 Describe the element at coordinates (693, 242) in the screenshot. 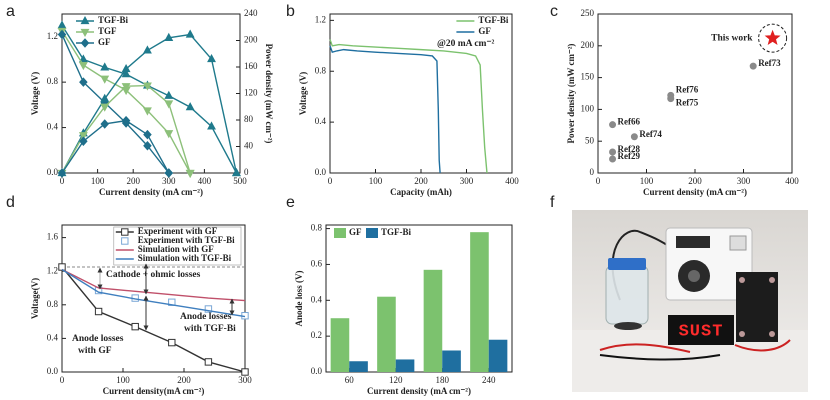

I see `pump-display` at that location.